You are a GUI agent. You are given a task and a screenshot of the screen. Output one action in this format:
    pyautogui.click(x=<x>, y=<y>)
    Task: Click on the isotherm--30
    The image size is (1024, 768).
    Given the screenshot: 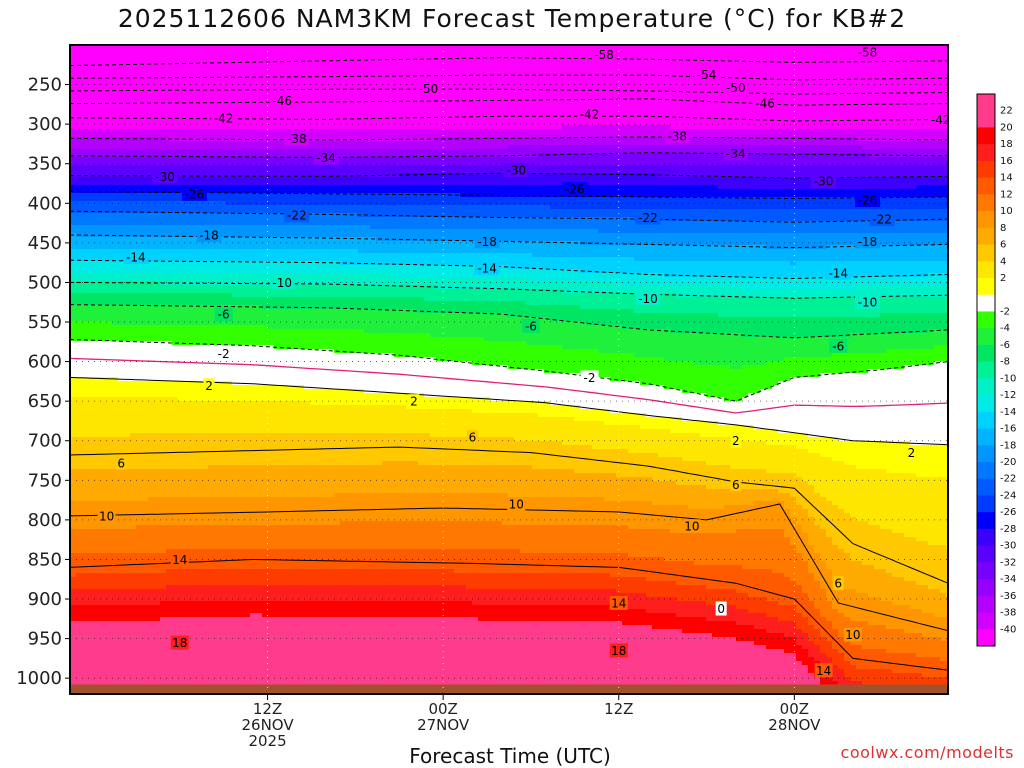 What is the action you would take?
    pyautogui.click(x=509, y=175)
    